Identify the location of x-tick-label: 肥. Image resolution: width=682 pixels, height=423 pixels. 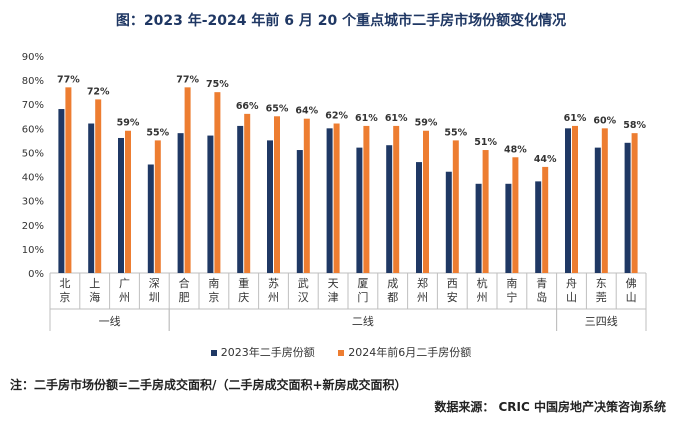
(184, 297).